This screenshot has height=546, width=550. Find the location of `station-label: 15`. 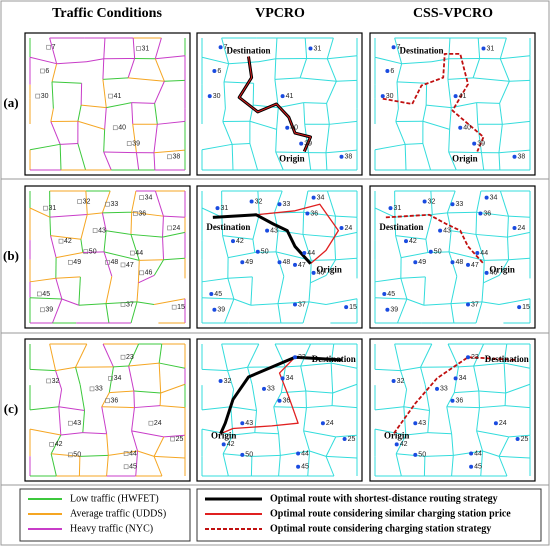

station-label: 15 is located at coordinates (526, 307).